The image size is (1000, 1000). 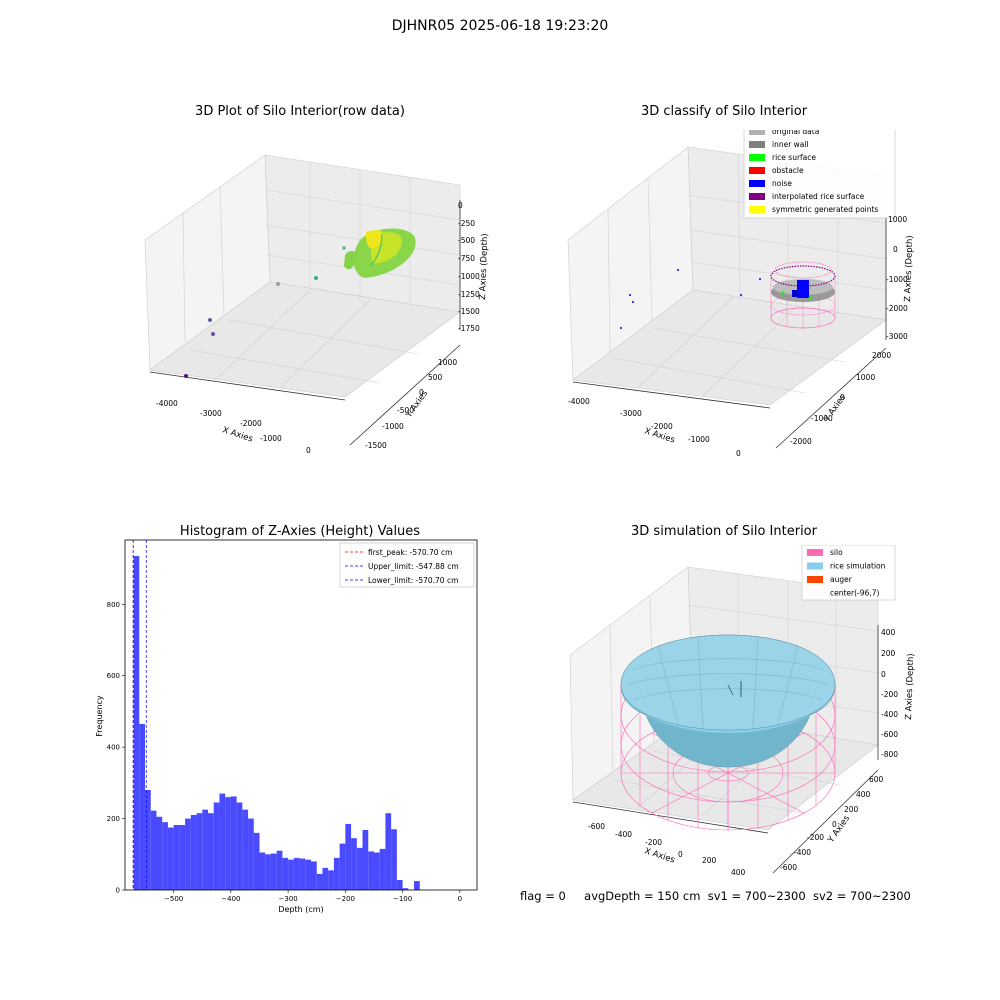 I want to click on legend-label: rice simulation, so click(x=858, y=566).